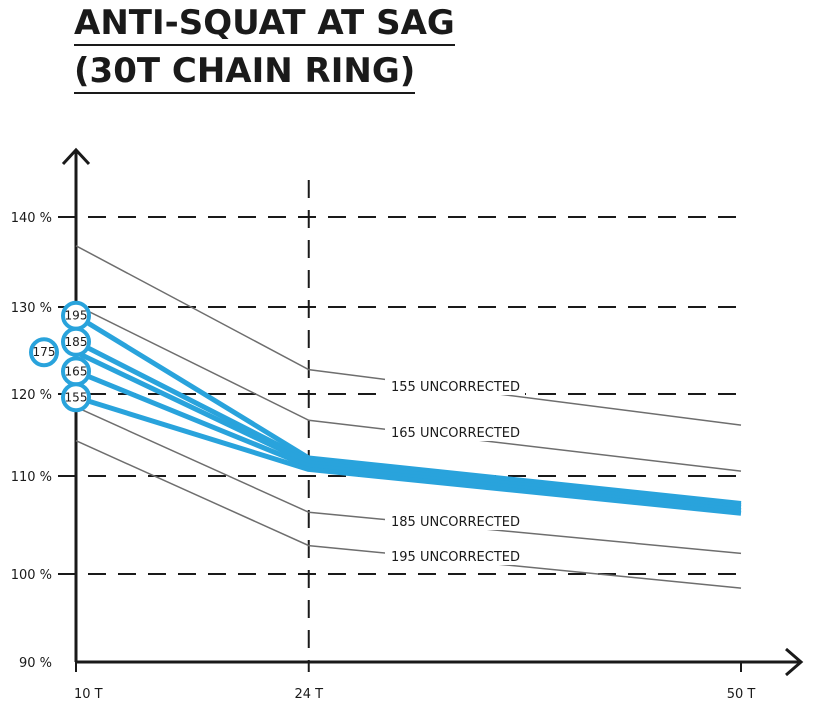  Describe the element at coordinates (264, 24) in the screenshot. I see `chart-title-line-1: ANTI-SQUAT AT SAG` at that location.